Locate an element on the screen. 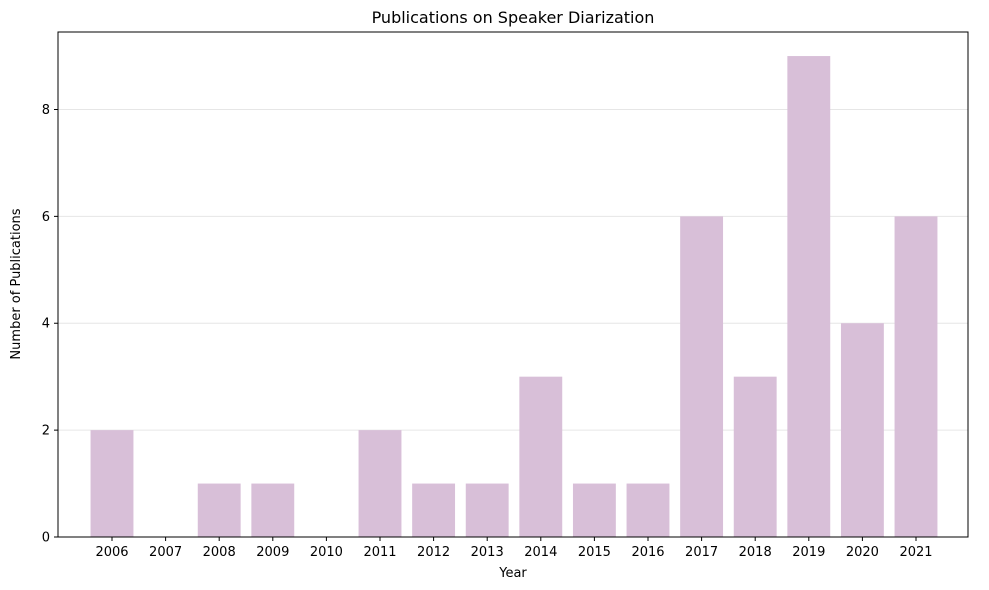  x-tick-label: 2010 is located at coordinates (326, 552).